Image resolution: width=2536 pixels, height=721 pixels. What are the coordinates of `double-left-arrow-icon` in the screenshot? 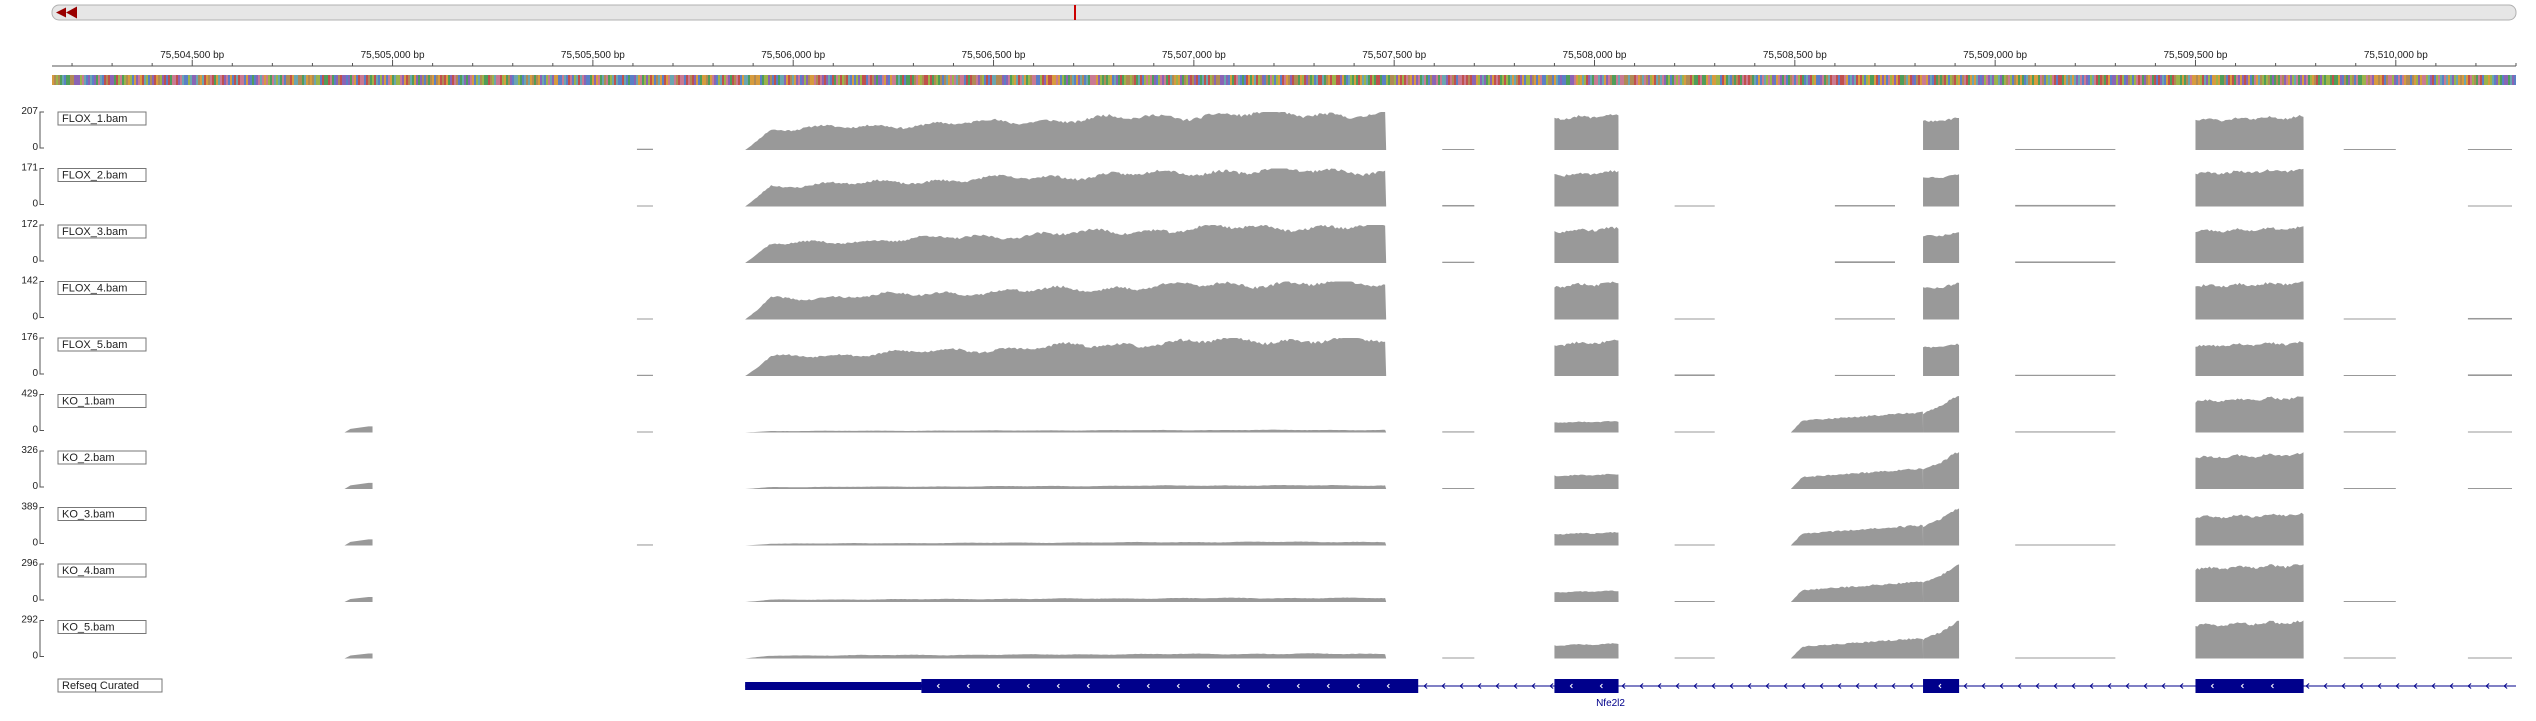 It's located at (66, 12).